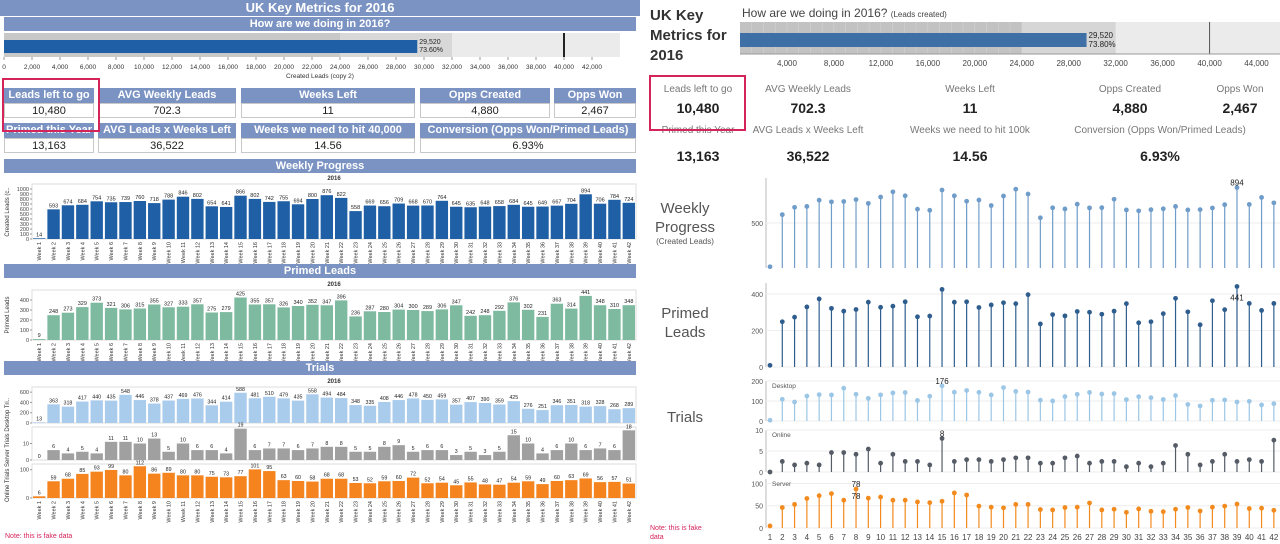  What do you see at coordinates (1249, 537) in the screenshot?
I see `week-number-label: 40` at bounding box center [1249, 537].